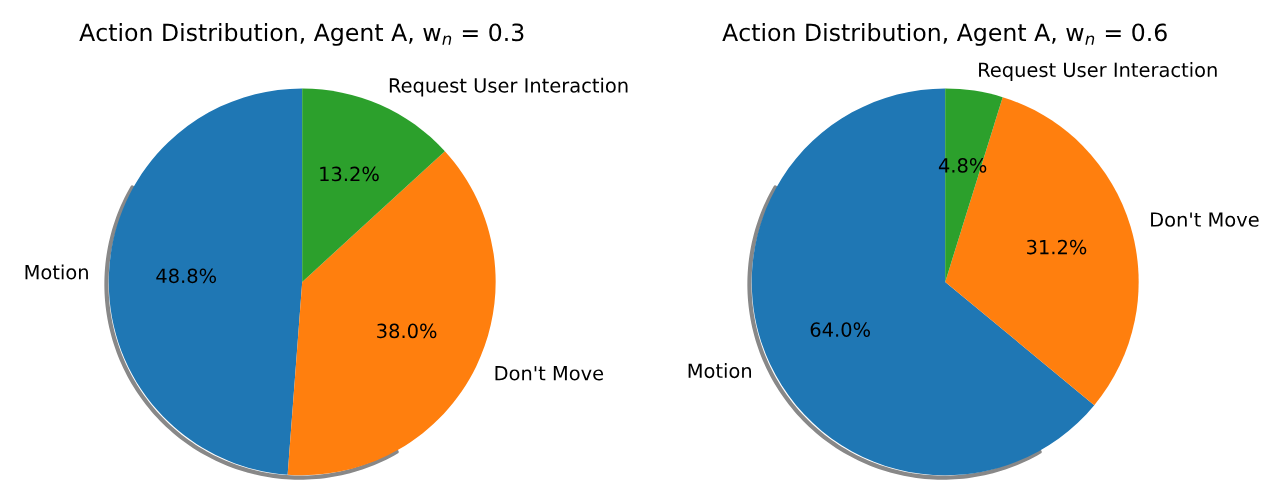  I want to click on data-label: 64.0%, so click(840, 329).